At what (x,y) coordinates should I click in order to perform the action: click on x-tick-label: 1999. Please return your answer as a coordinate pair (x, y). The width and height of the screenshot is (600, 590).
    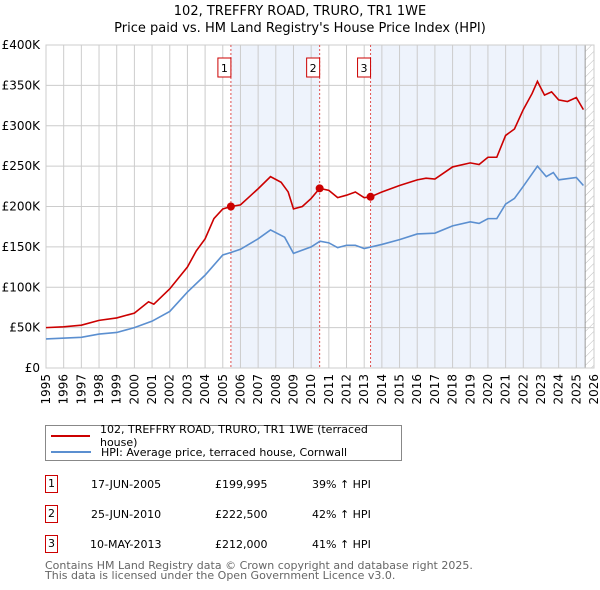
    Looking at the image, I should click on (117, 389).